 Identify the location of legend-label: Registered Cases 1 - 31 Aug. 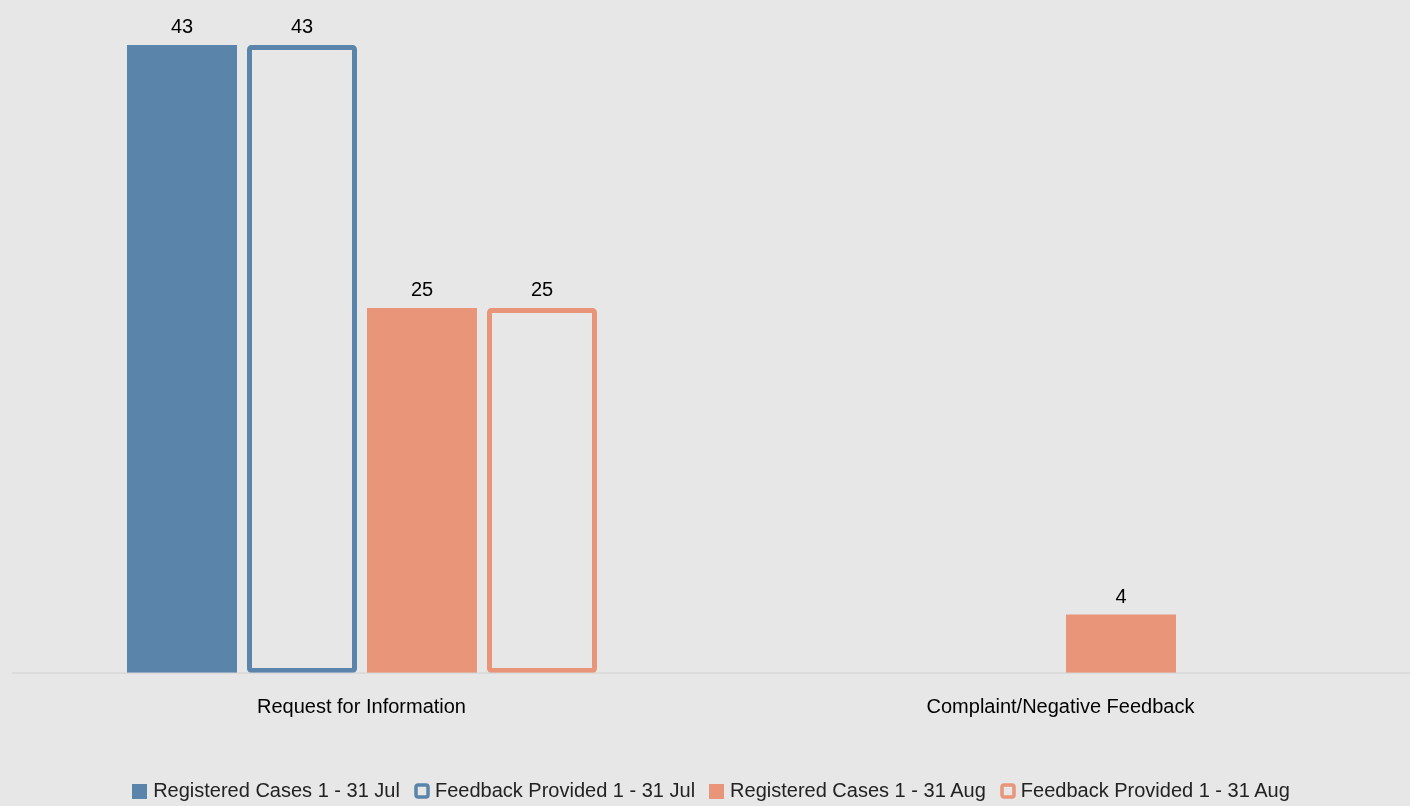
(858, 790).